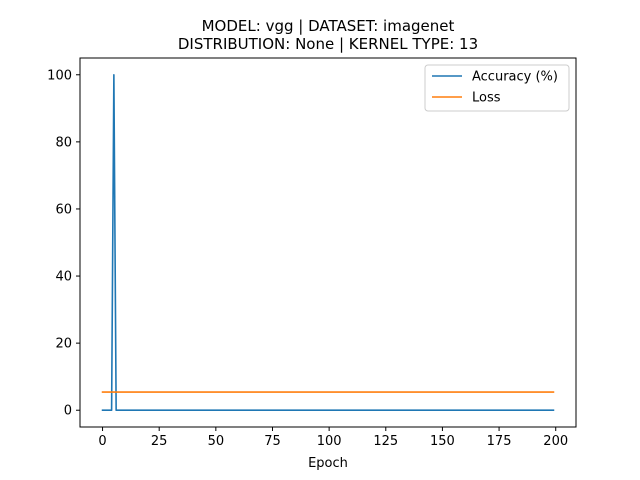 The height and width of the screenshot is (480, 640). Describe the element at coordinates (486, 98) in the screenshot. I see `legend-label-1: Loss` at that location.